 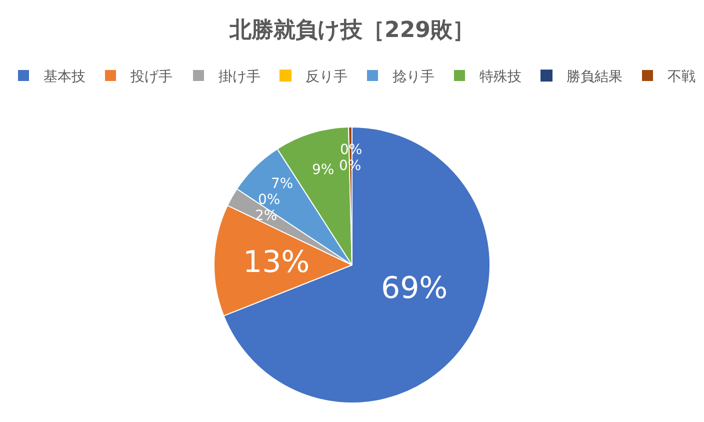 I want to click on legend-label: 勝負結果, so click(x=594, y=77).